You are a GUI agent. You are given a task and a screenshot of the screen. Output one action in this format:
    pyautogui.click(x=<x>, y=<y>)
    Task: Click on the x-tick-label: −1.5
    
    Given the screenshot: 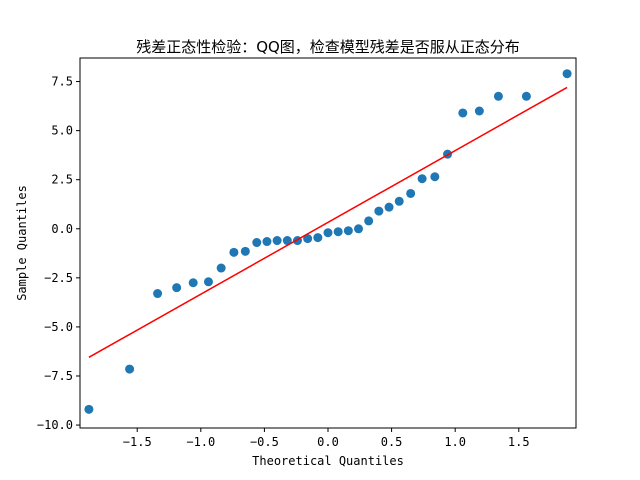 What is the action you would take?
    pyautogui.click(x=137, y=442)
    